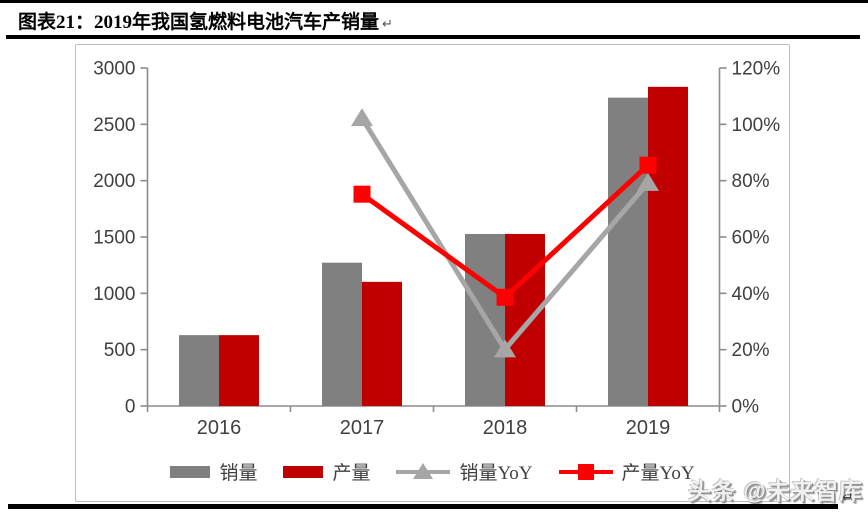 Image resolution: width=868 pixels, height=513 pixels. What do you see at coordinates (326, 471) in the screenshot?
I see `legend-item-production: 产量` at bounding box center [326, 471].